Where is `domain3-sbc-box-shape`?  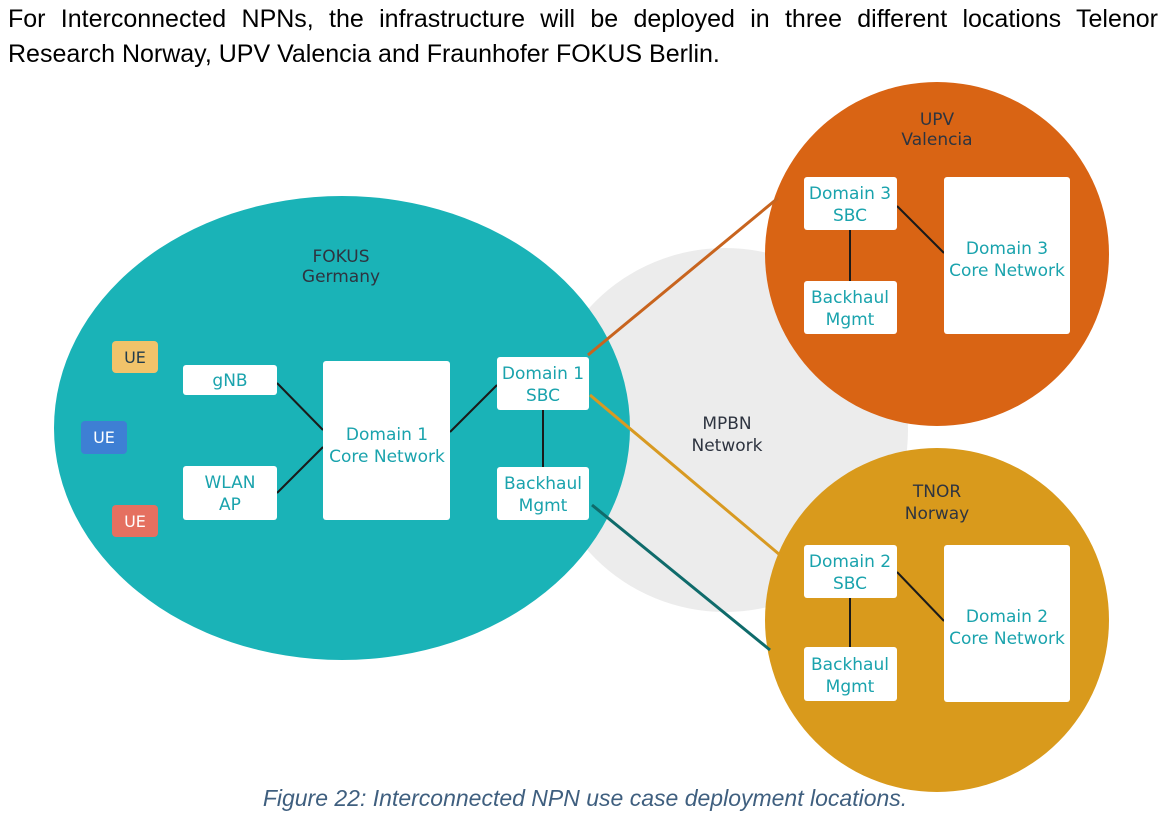
domain3-sbc-box-shape is located at coordinates (850, 203).